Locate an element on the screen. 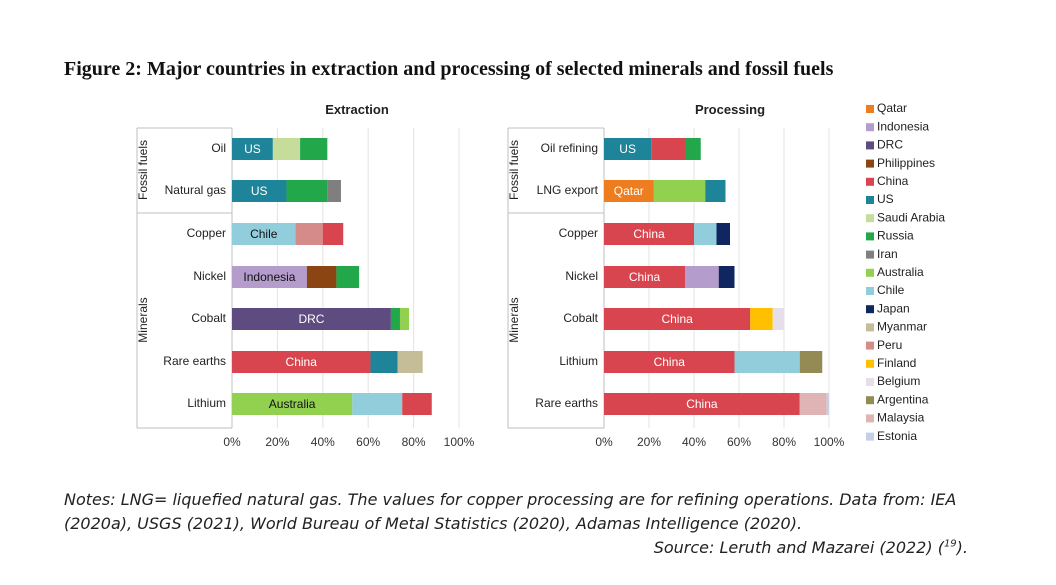 The width and height of the screenshot is (1056, 585). legend-item-malaysia: Malaysia is located at coordinates (895, 418).